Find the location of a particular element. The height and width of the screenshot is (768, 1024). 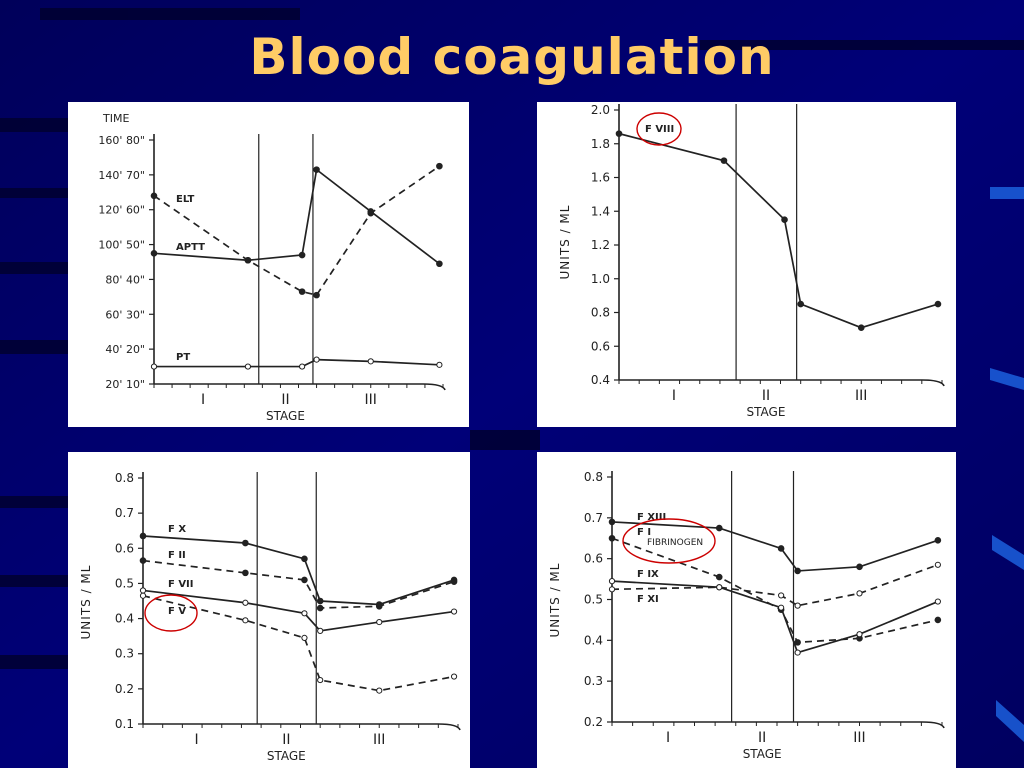

y-tick-label: 40' 20" is located at coordinates (125, 349).